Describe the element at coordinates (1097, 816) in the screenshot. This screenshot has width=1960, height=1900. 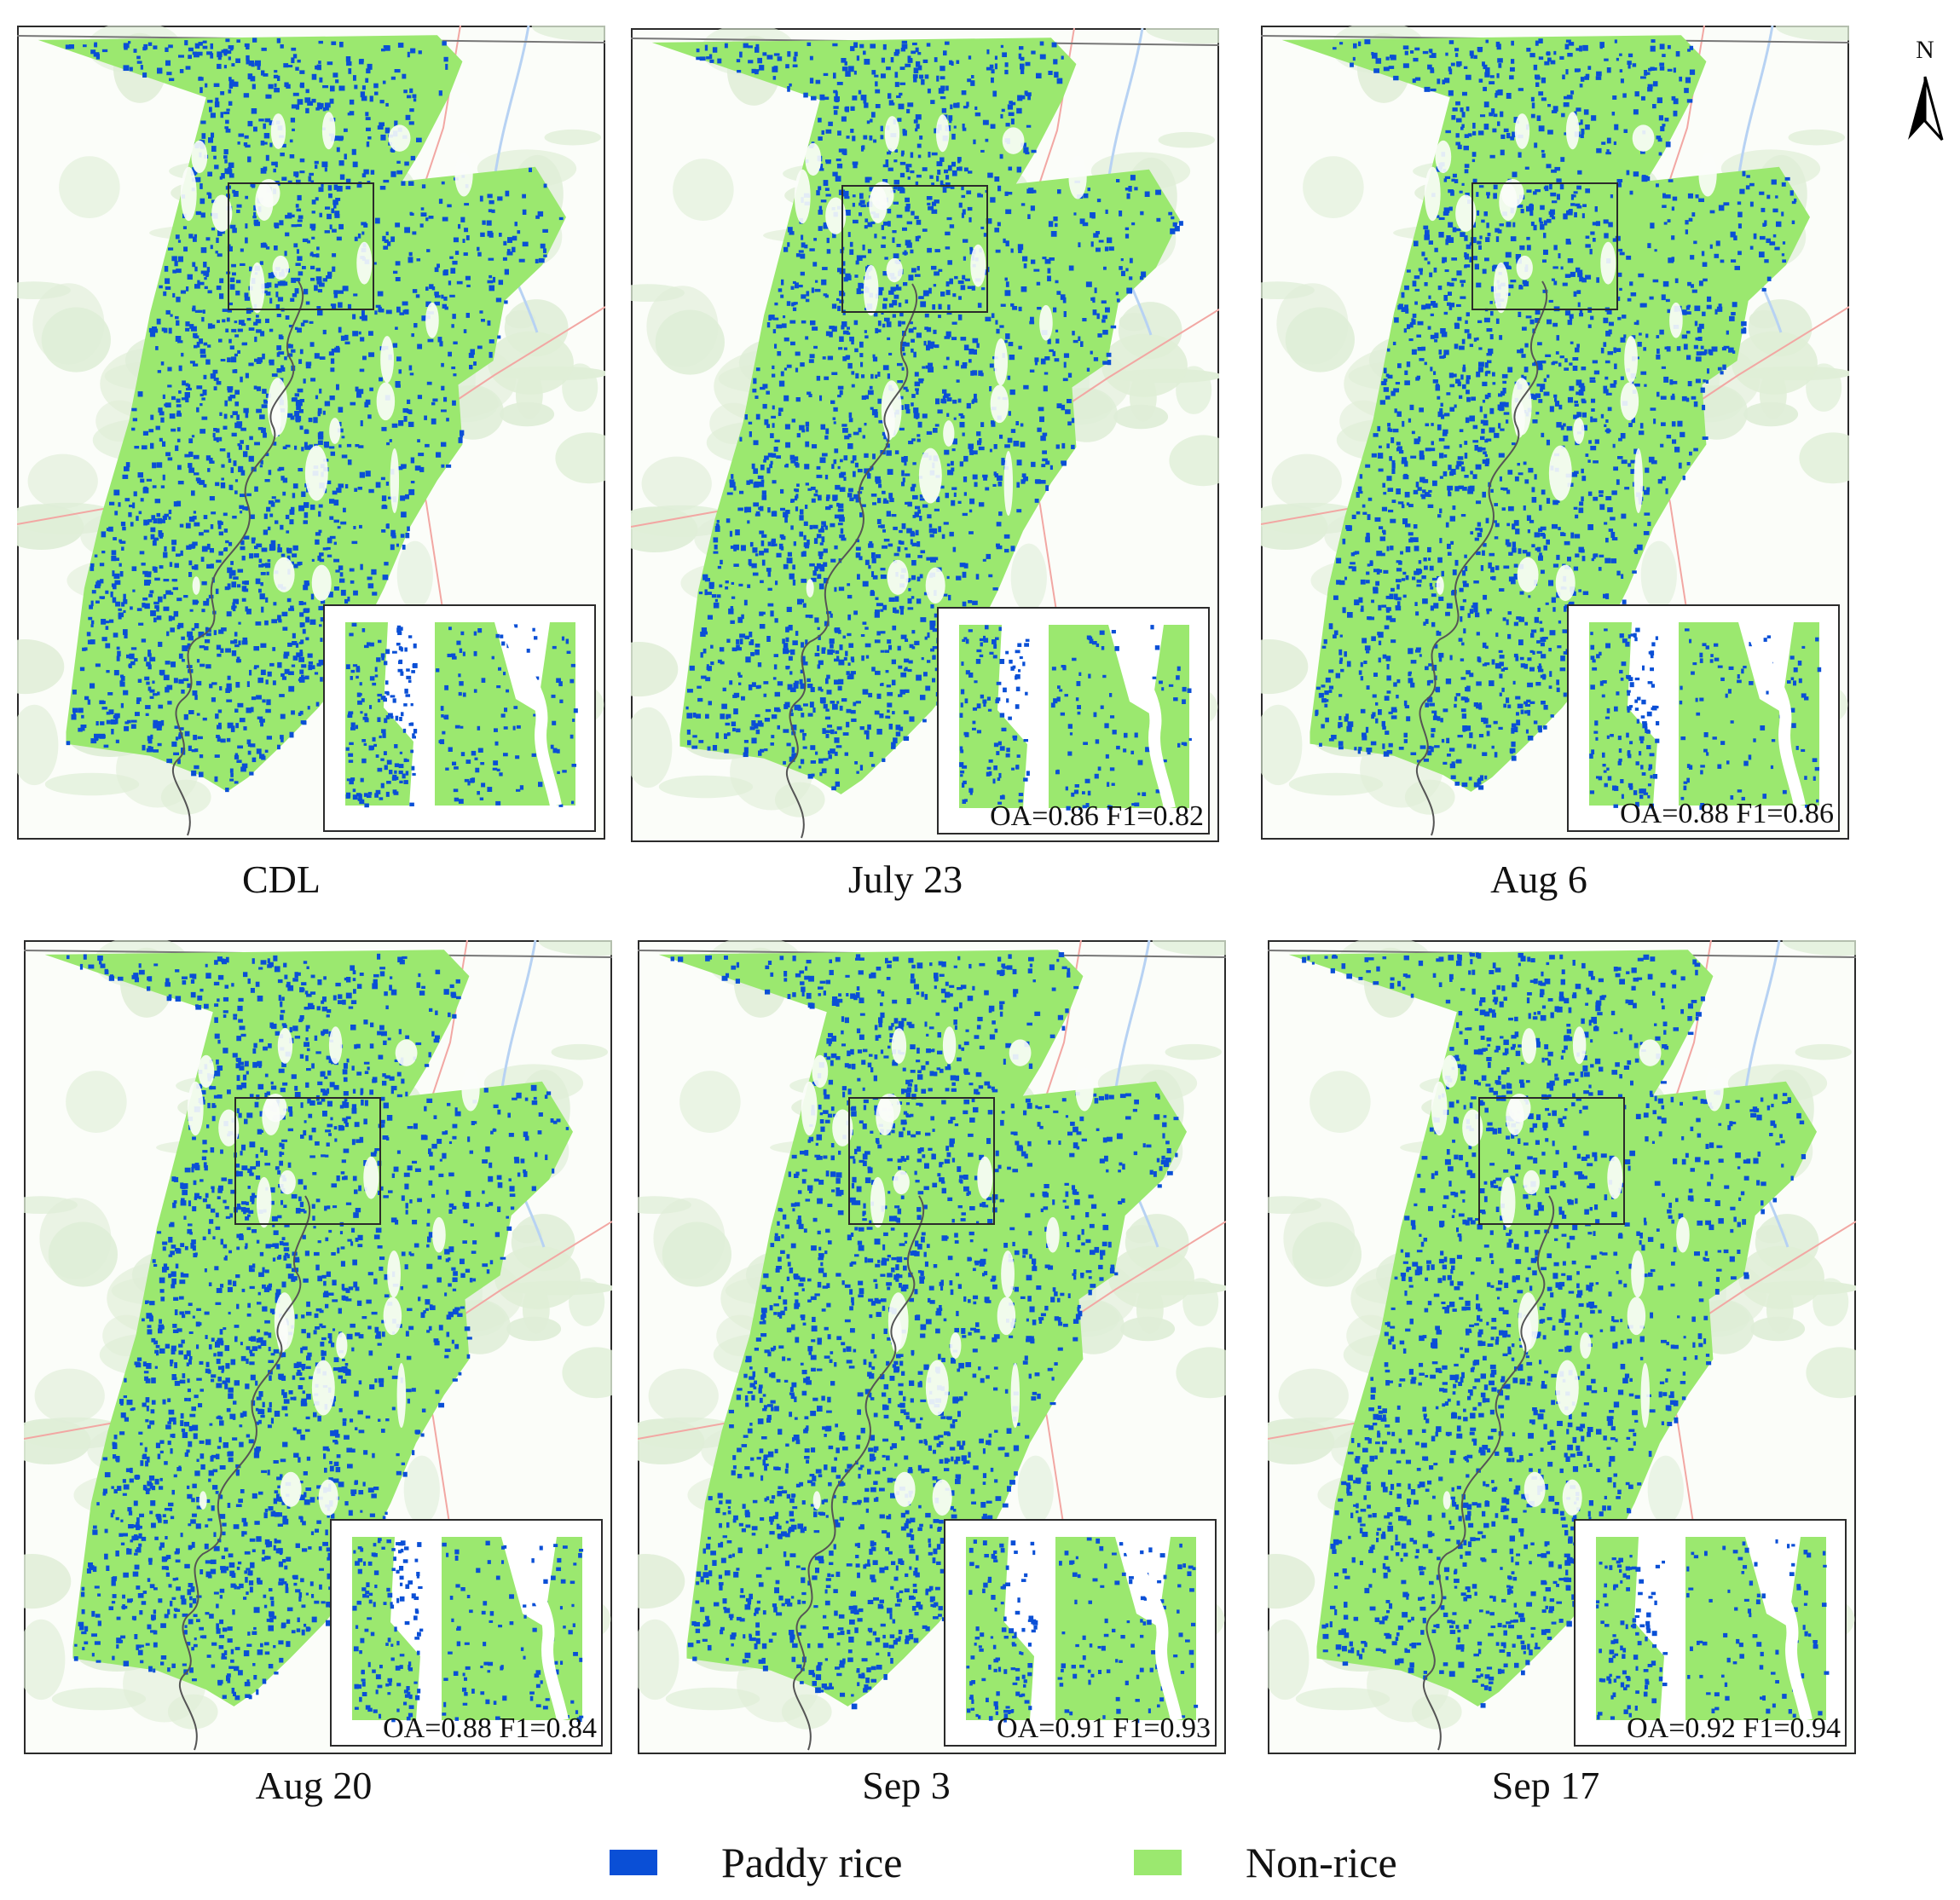
I see `accuracy-metrics: OA=0.86 F1=0.82` at that location.